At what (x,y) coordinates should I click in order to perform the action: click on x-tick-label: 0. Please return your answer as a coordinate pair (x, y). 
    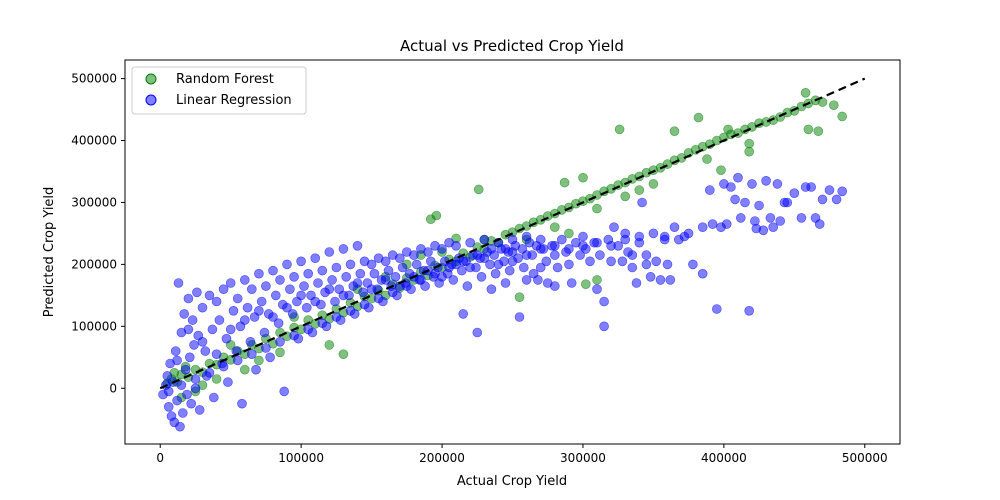
    Looking at the image, I should click on (160, 458).